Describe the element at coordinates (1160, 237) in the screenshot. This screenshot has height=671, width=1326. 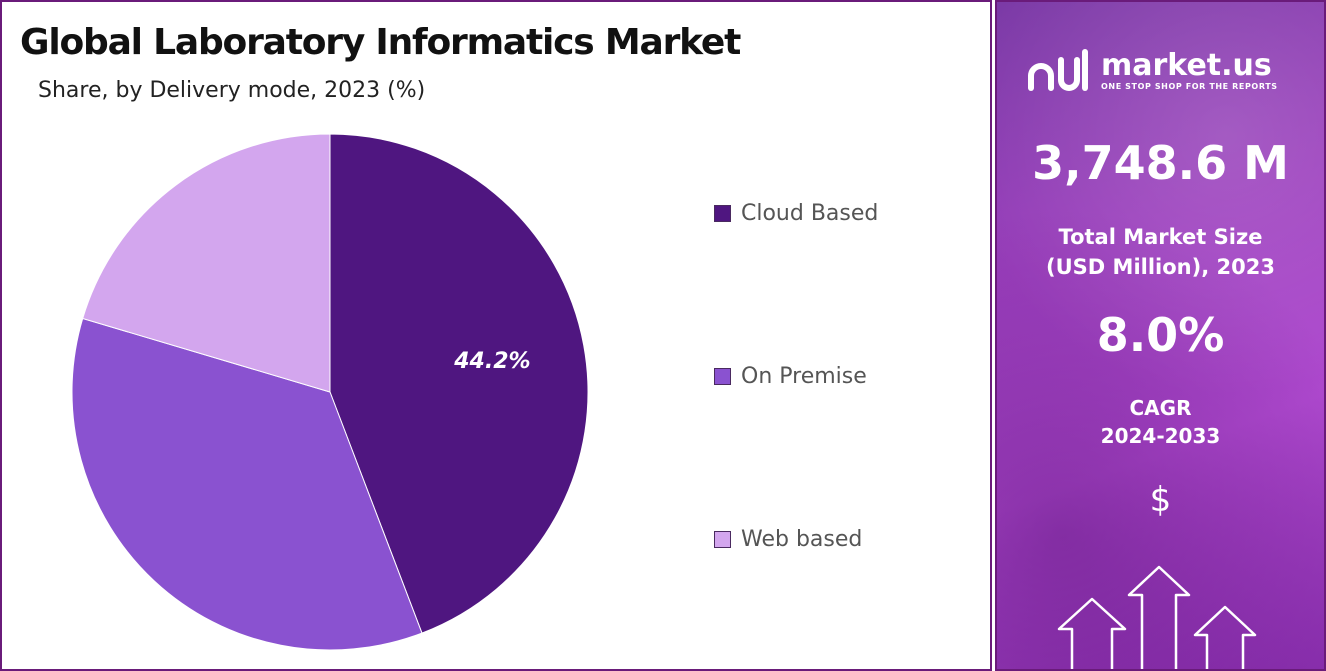
I see `market-size-label-line-1: Total Market Size` at that location.